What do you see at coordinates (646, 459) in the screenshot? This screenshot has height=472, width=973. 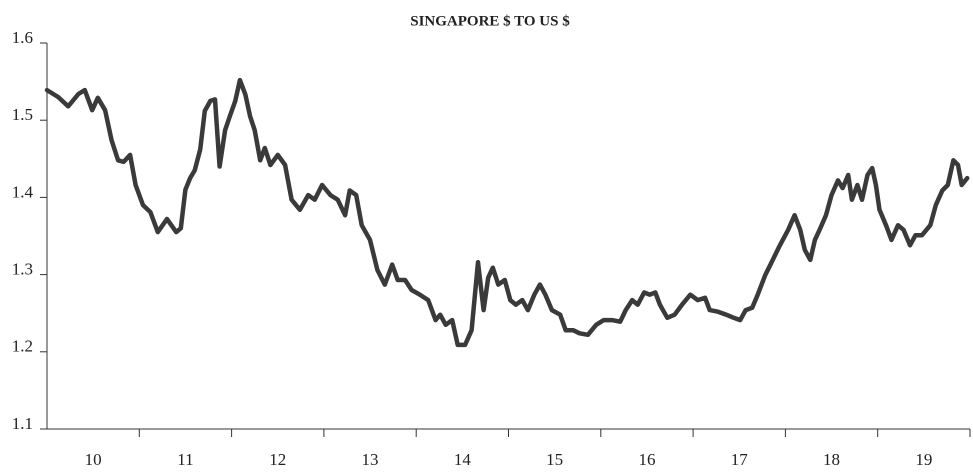 I see `x-tick-label: 16` at bounding box center [646, 459].